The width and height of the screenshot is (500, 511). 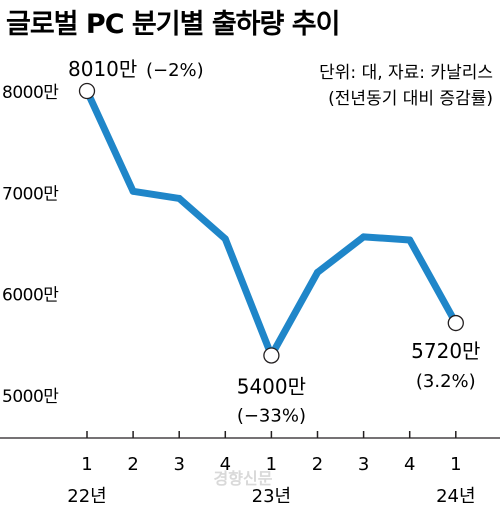 I want to click on y-tick-label: 5000만, so click(x=30, y=397).